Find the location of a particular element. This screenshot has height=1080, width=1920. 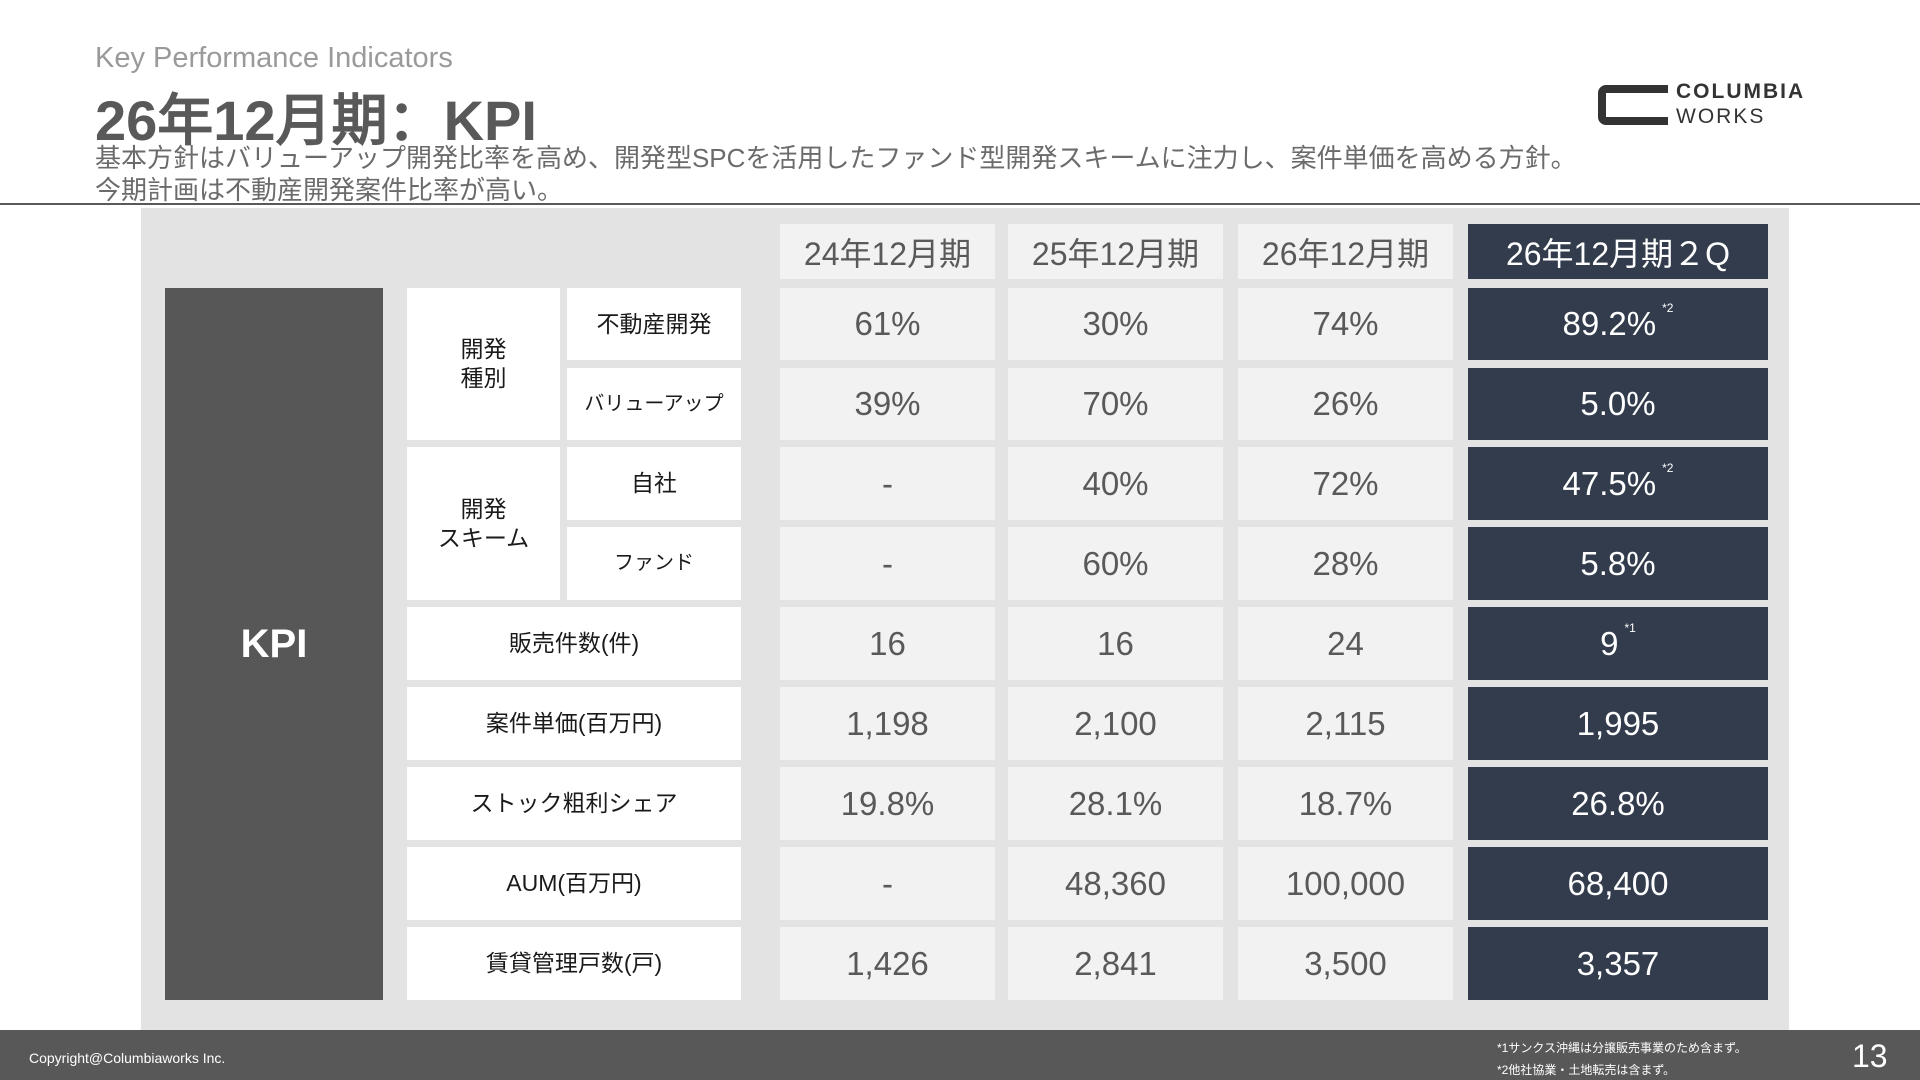

value-cell: 24 is located at coordinates (1345, 643).